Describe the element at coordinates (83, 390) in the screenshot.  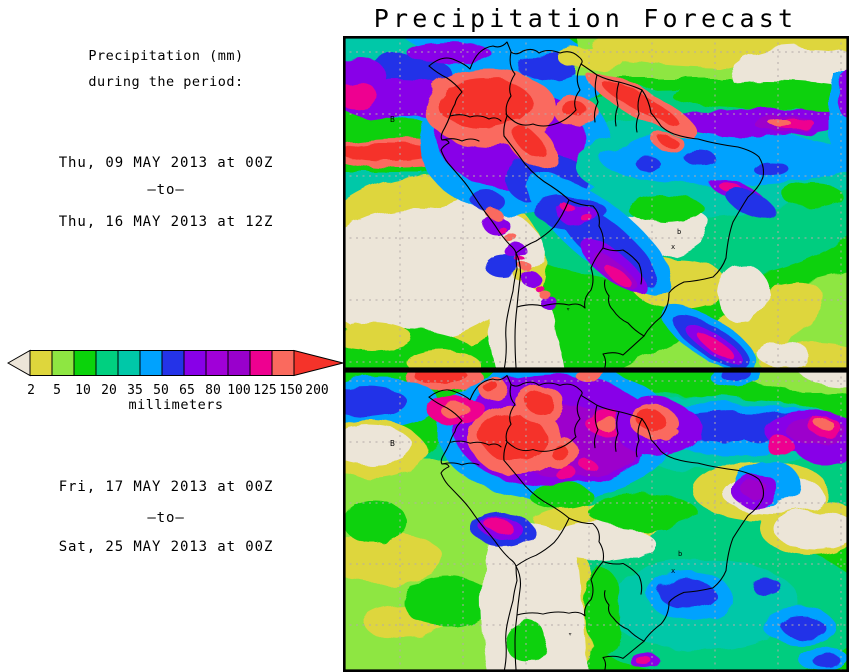
I see `legend-tick-label: 10` at that location.